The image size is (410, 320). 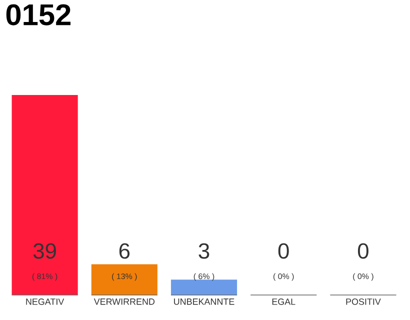 I want to click on x-tick-label: UNBEKANNTE, so click(x=204, y=301).